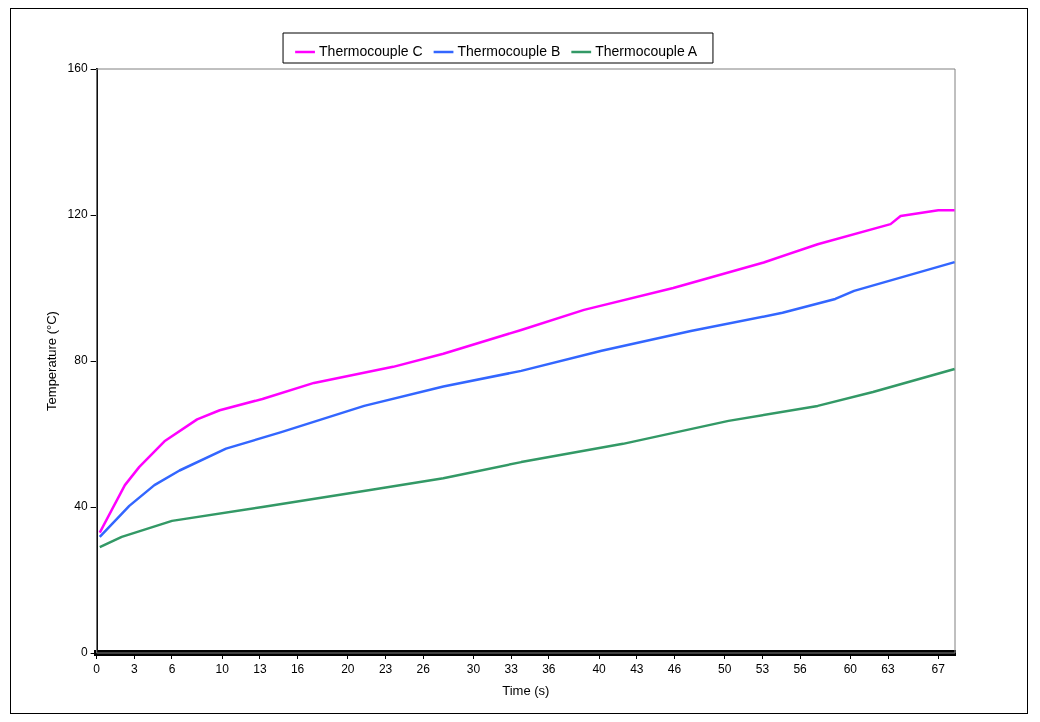 This screenshot has height=722, width=1040. What do you see at coordinates (526, 690) in the screenshot?
I see `x-axis-title: Time (s)` at bounding box center [526, 690].